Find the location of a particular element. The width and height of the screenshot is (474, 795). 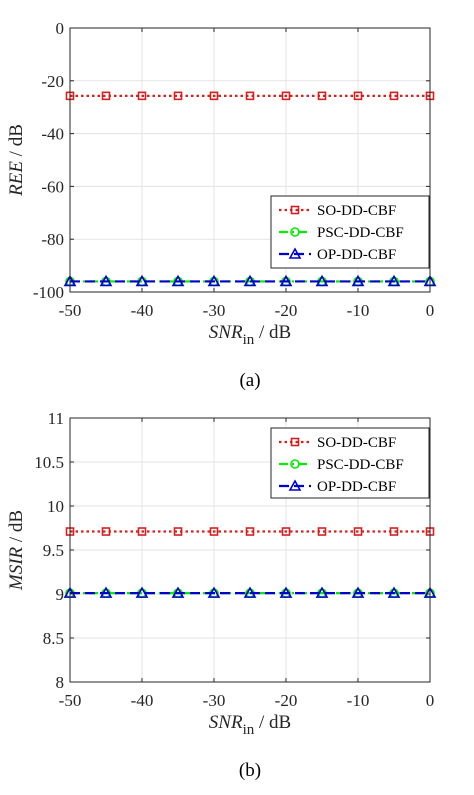

series-OP-DD-CBF is located at coordinates (250, 592).